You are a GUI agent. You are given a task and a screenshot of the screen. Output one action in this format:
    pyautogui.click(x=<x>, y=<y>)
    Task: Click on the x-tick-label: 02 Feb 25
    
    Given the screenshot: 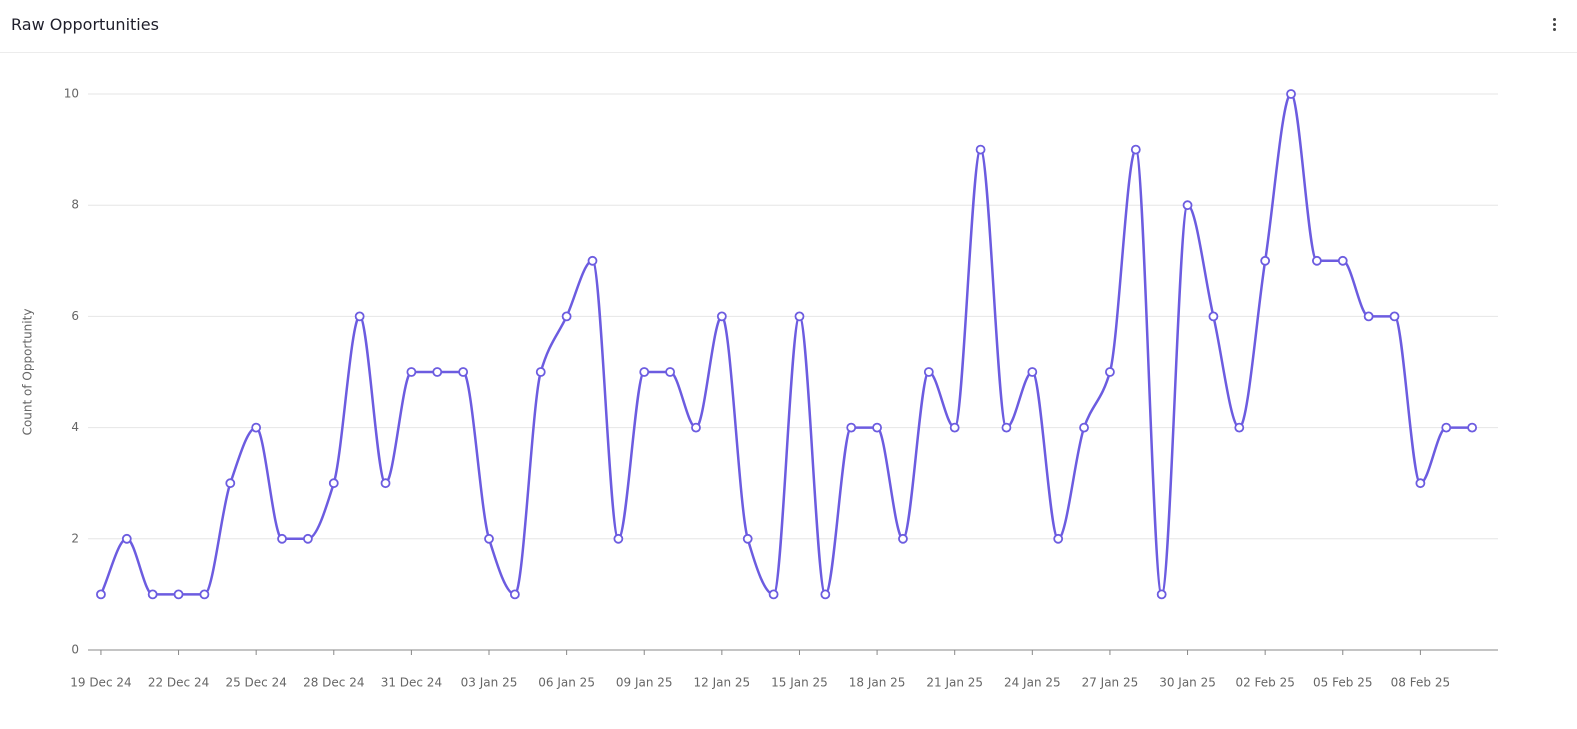 What is the action you would take?
    pyautogui.click(x=1264, y=683)
    